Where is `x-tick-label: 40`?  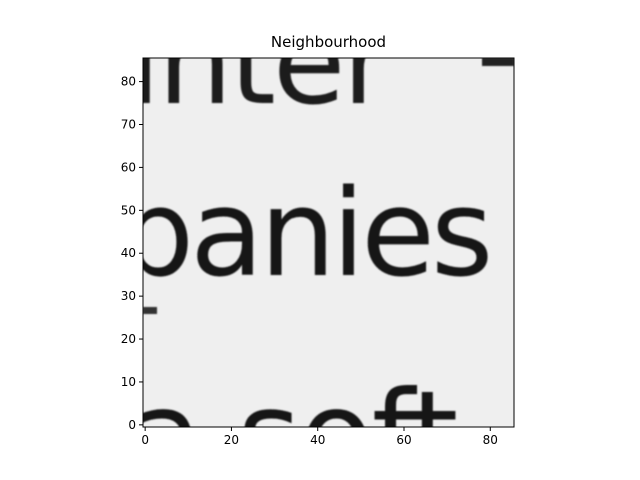
x-tick-label: 40 is located at coordinates (317, 440).